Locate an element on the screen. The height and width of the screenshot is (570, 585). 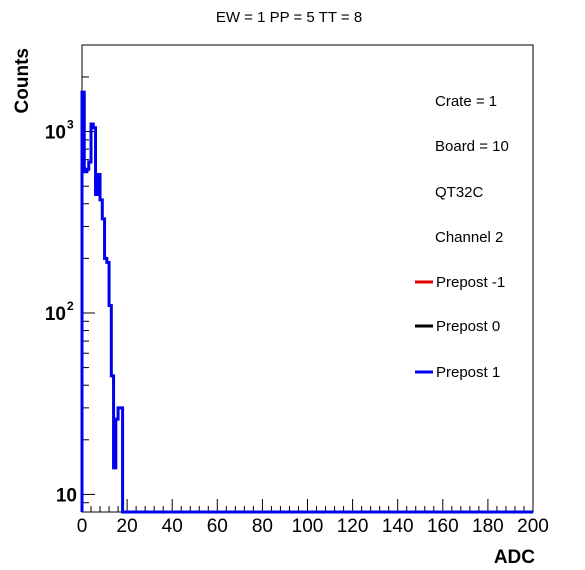
x-tick-label: 0 is located at coordinates (82, 526).